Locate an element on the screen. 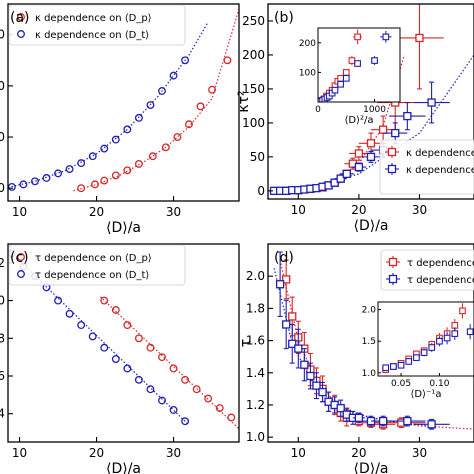 The height and width of the screenshot is (474, 474). legend-label: τ dependence on ⟨D_p⟩ is located at coordinates (440, 263).